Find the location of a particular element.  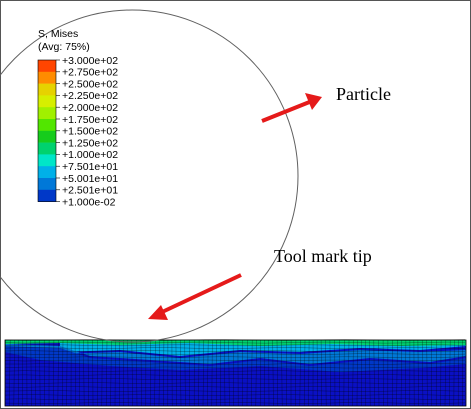

legend-label: +1.750e+02 is located at coordinates (90, 120).